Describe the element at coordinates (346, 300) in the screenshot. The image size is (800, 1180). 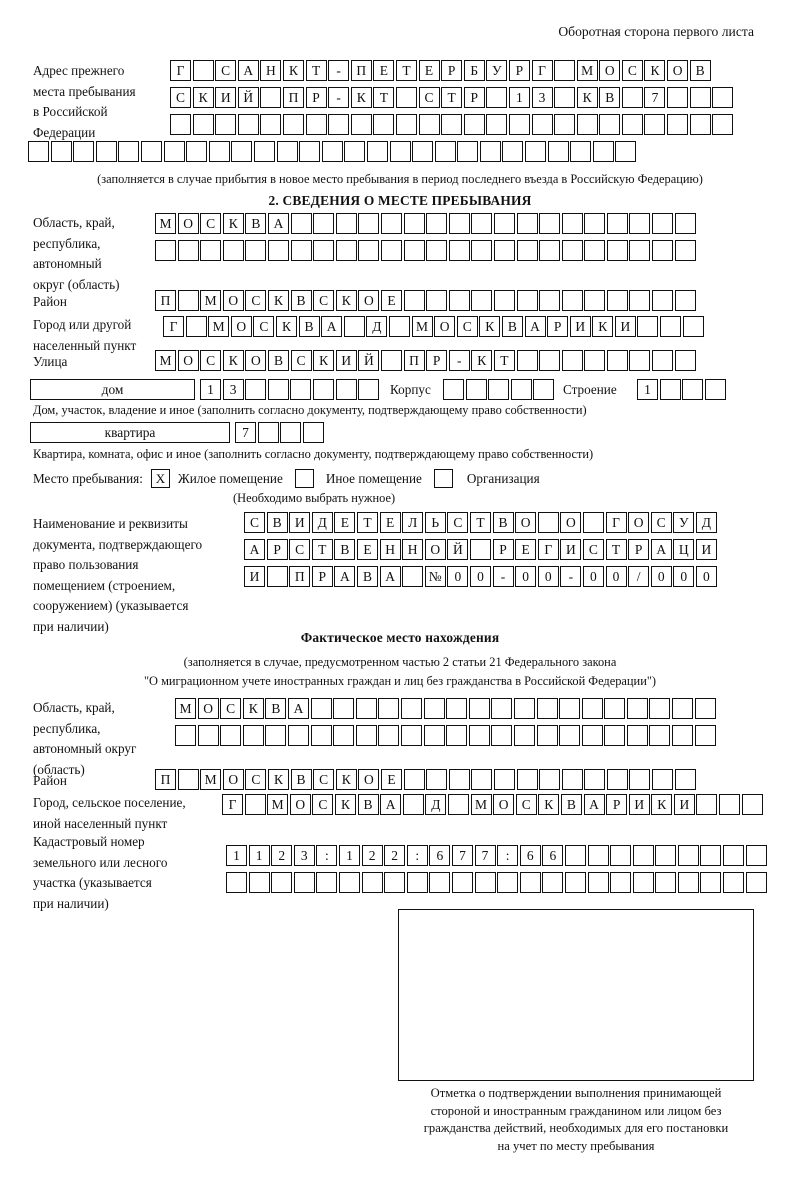
I see `stay-district-cell-9: К` at that location.